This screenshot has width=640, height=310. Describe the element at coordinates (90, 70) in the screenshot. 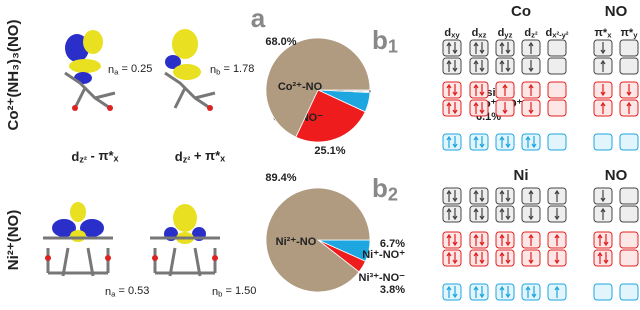

I see `orbital-co-minus` at that location.